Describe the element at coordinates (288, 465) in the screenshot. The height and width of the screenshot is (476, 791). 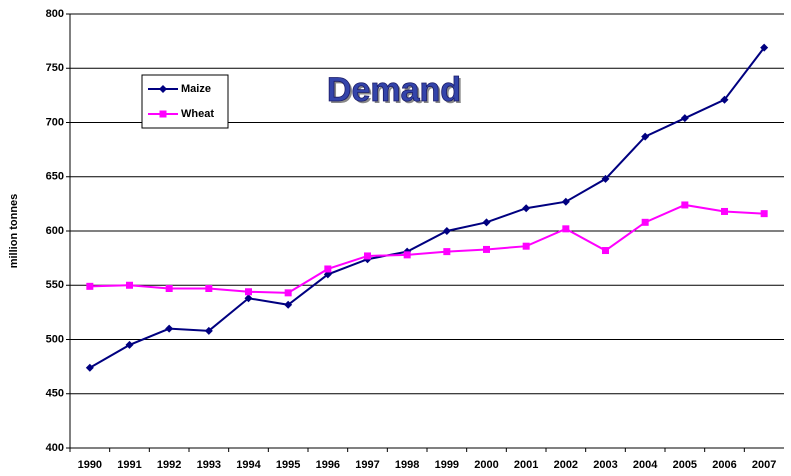
I see `x-tick-label: 1995` at that location.